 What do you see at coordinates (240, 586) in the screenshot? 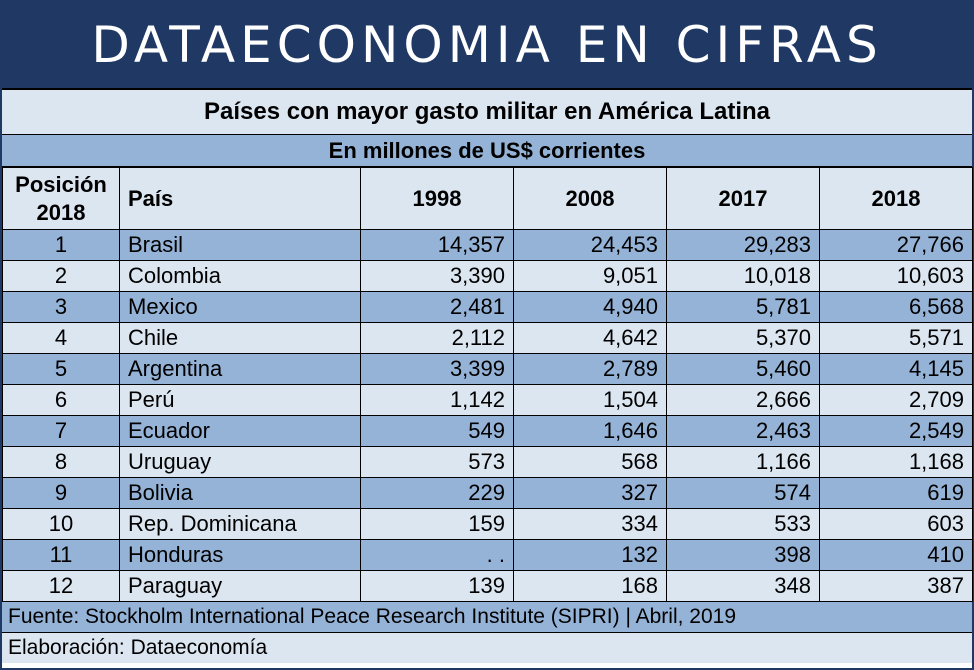
I see `cell-country: Paraguay` at bounding box center [240, 586].